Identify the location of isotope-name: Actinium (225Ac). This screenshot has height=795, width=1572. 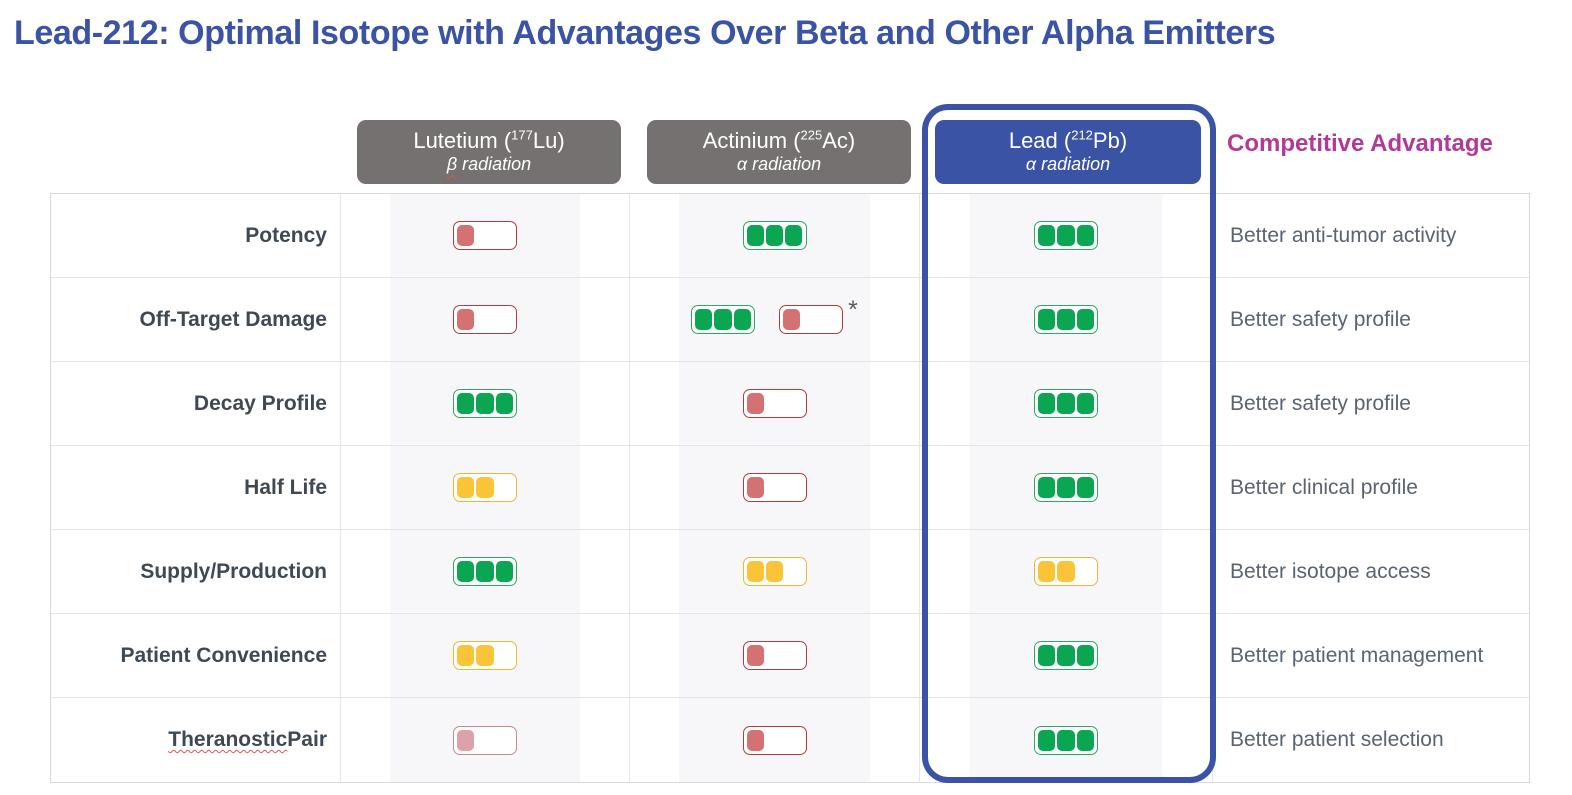
(779, 140).